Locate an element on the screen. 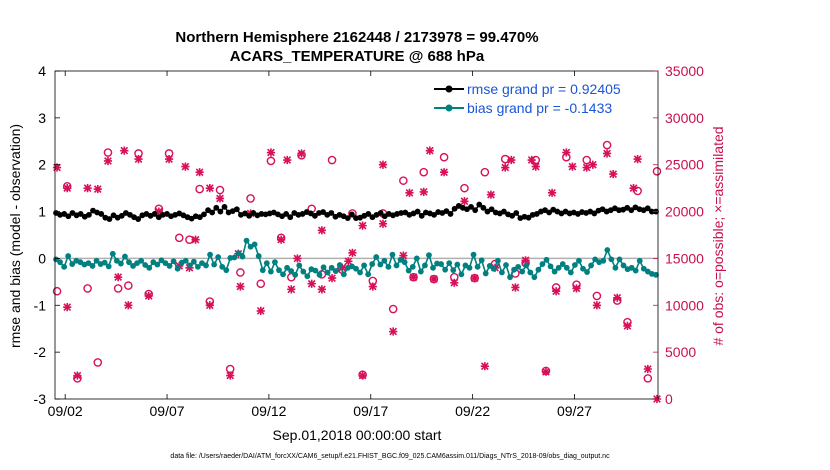 This screenshot has width=830, height=470. y-tick-label: 4 is located at coordinates (42, 71).